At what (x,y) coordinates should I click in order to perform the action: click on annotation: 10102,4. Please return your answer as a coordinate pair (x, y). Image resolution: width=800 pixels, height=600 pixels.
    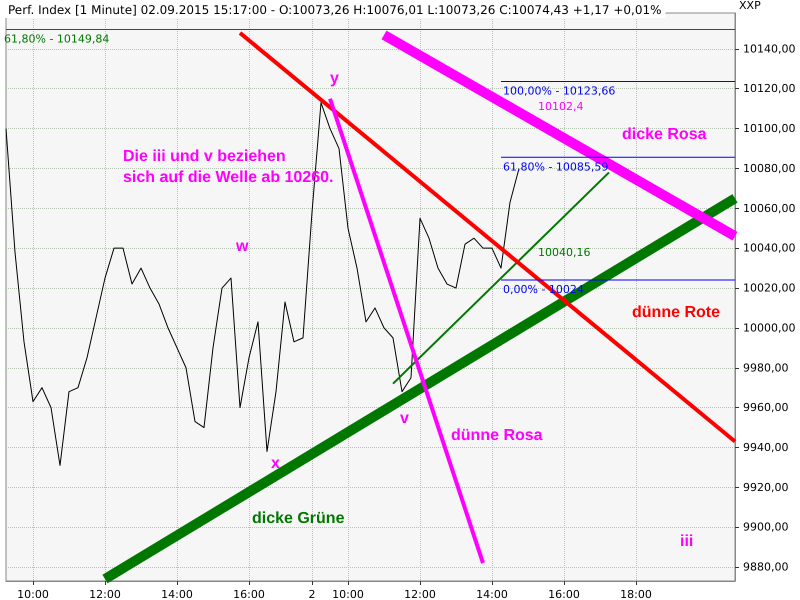
    Looking at the image, I should click on (561, 106).